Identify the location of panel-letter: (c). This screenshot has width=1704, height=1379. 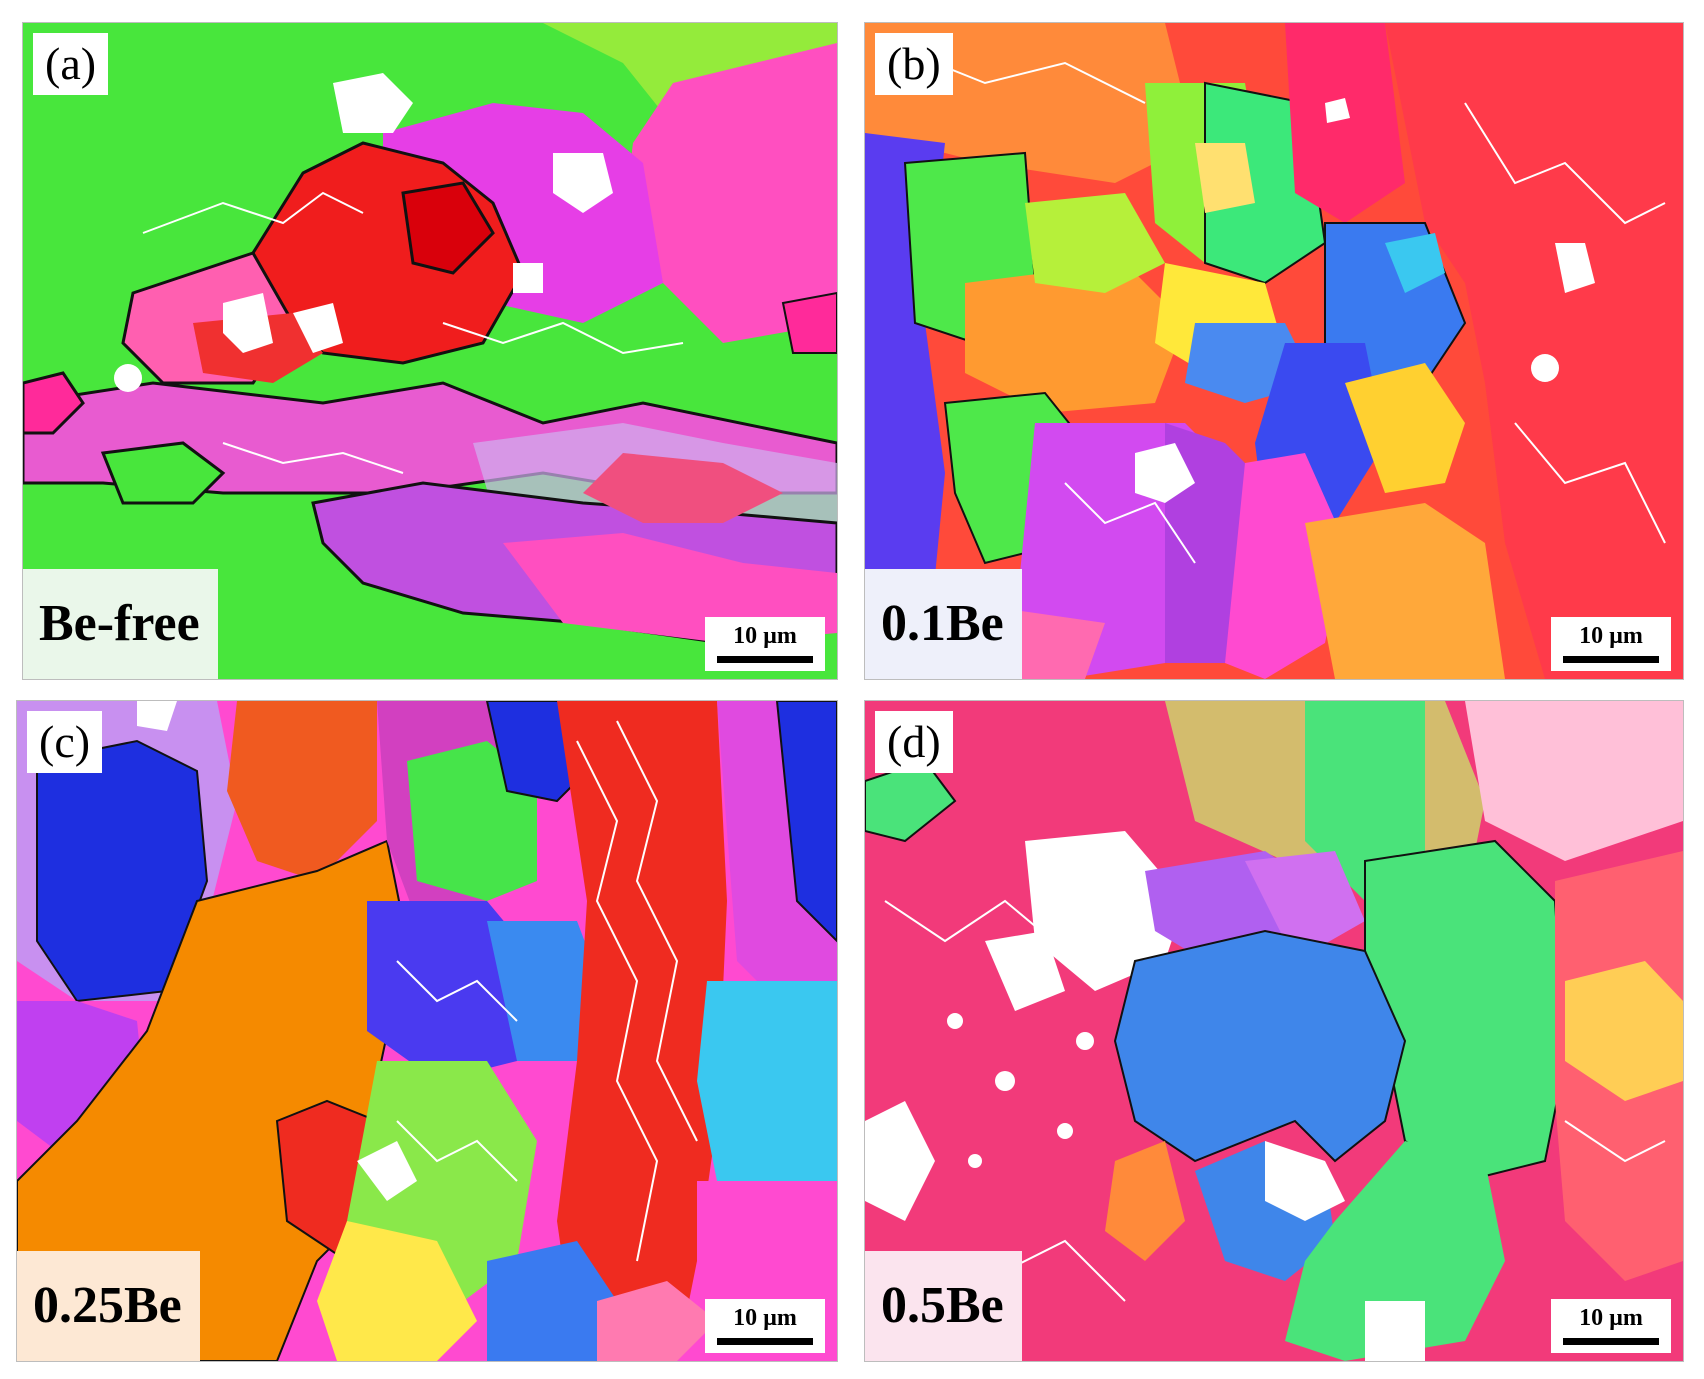
(65, 742).